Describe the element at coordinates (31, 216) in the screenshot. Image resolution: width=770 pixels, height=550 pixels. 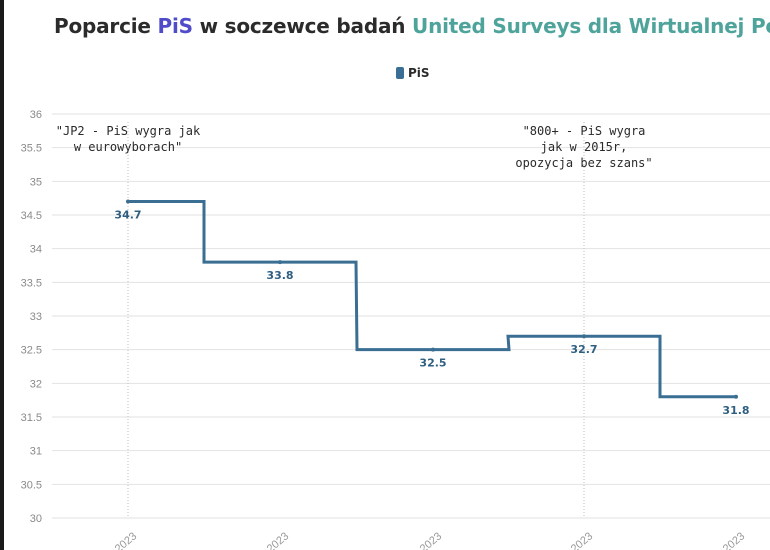
I see `y-tick-label: 34.5` at that location.